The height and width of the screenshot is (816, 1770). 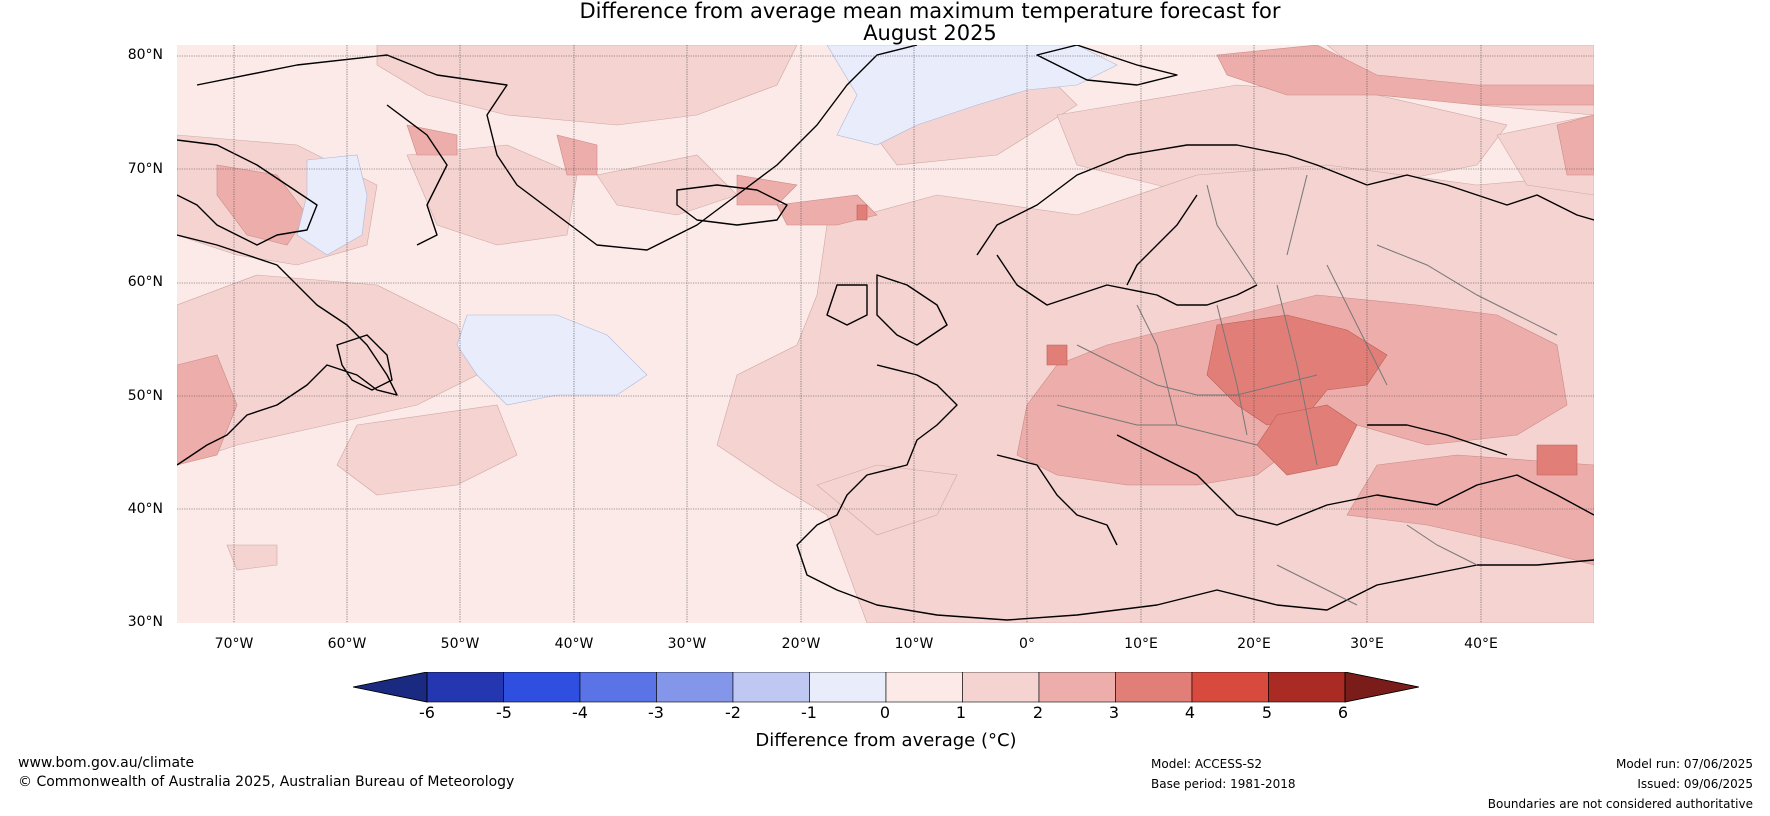 What do you see at coordinates (145, 55) in the screenshot?
I see `lat-label-80n: 80°N` at bounding box center [145, 55].